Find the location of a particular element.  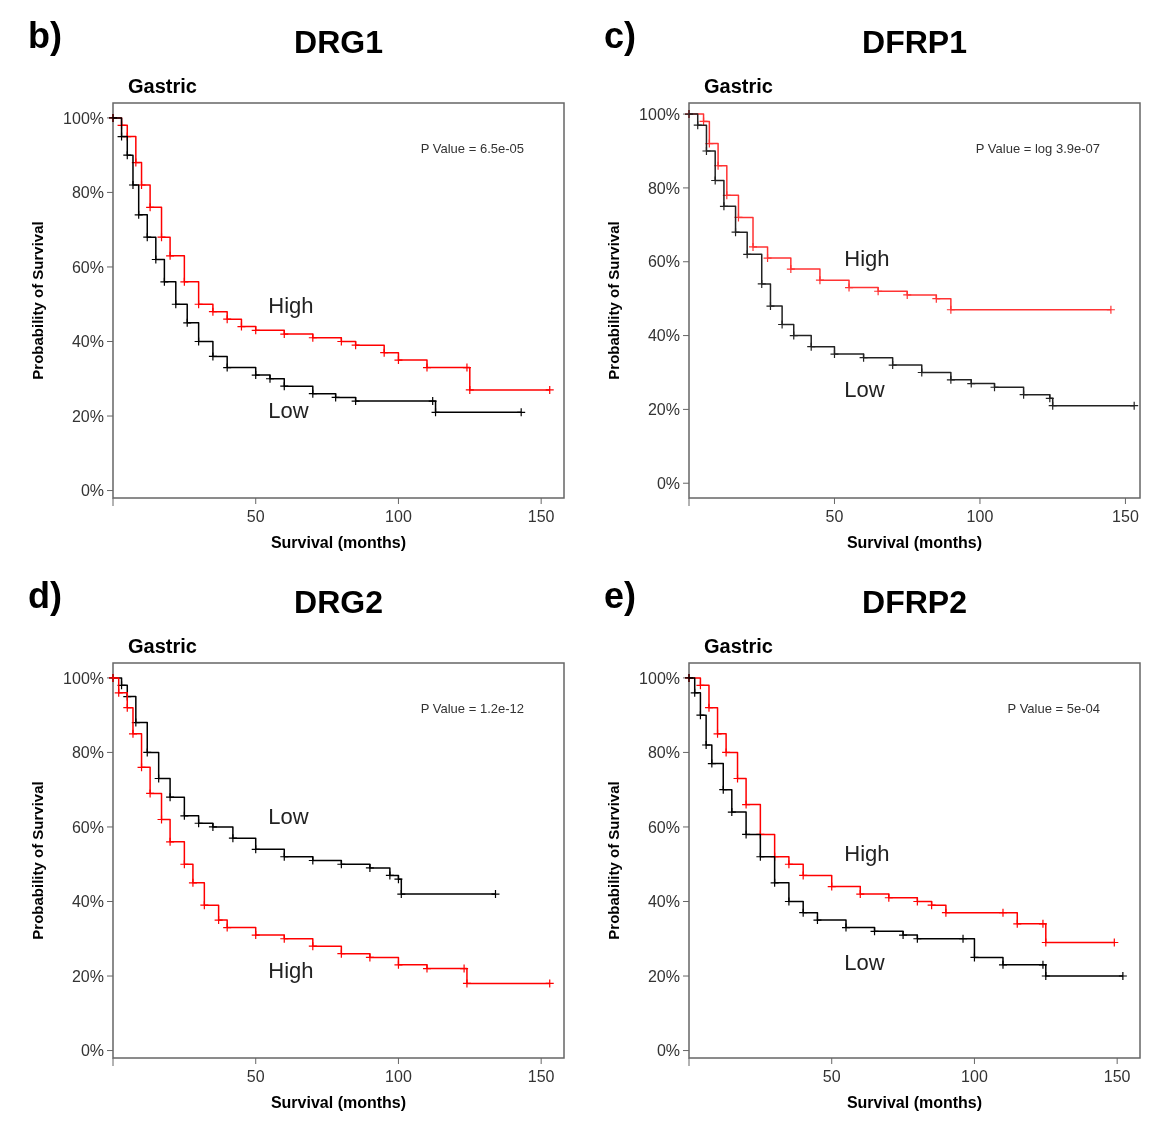

text: d) is located at coordinates (45, 595).